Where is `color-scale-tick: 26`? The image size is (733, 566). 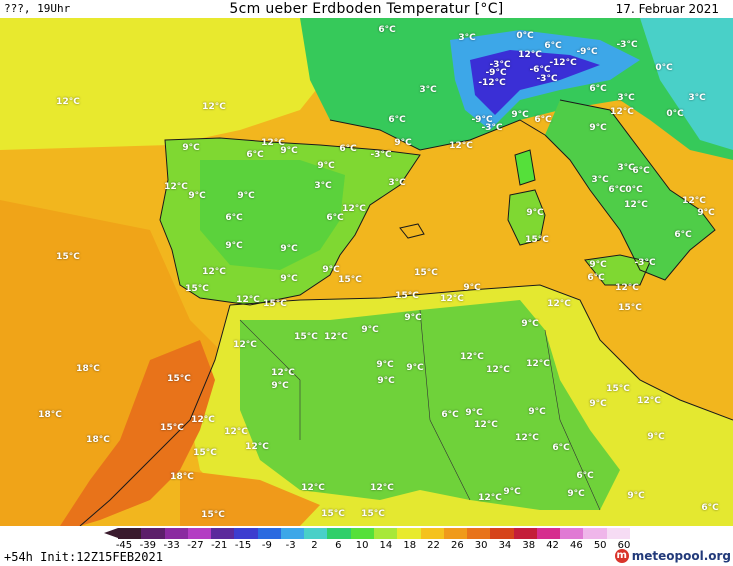
color-scale-tick: 26 is located at coordinates (457, 545).